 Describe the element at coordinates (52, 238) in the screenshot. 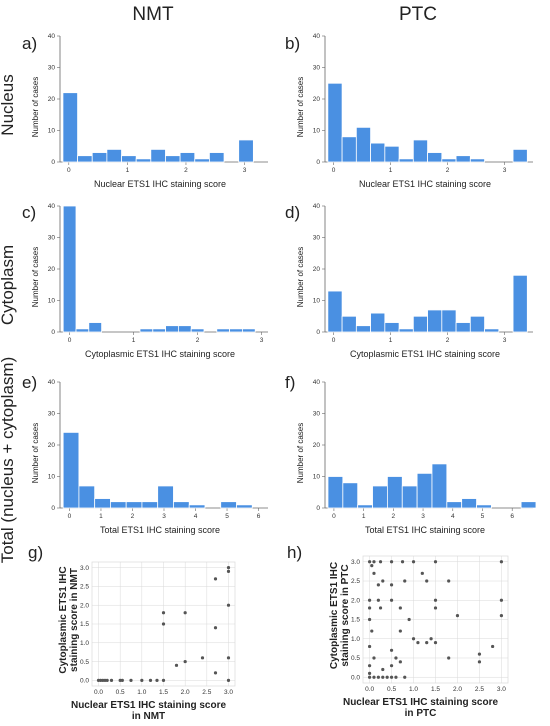

I see `y-tick-label: 30` at that location.